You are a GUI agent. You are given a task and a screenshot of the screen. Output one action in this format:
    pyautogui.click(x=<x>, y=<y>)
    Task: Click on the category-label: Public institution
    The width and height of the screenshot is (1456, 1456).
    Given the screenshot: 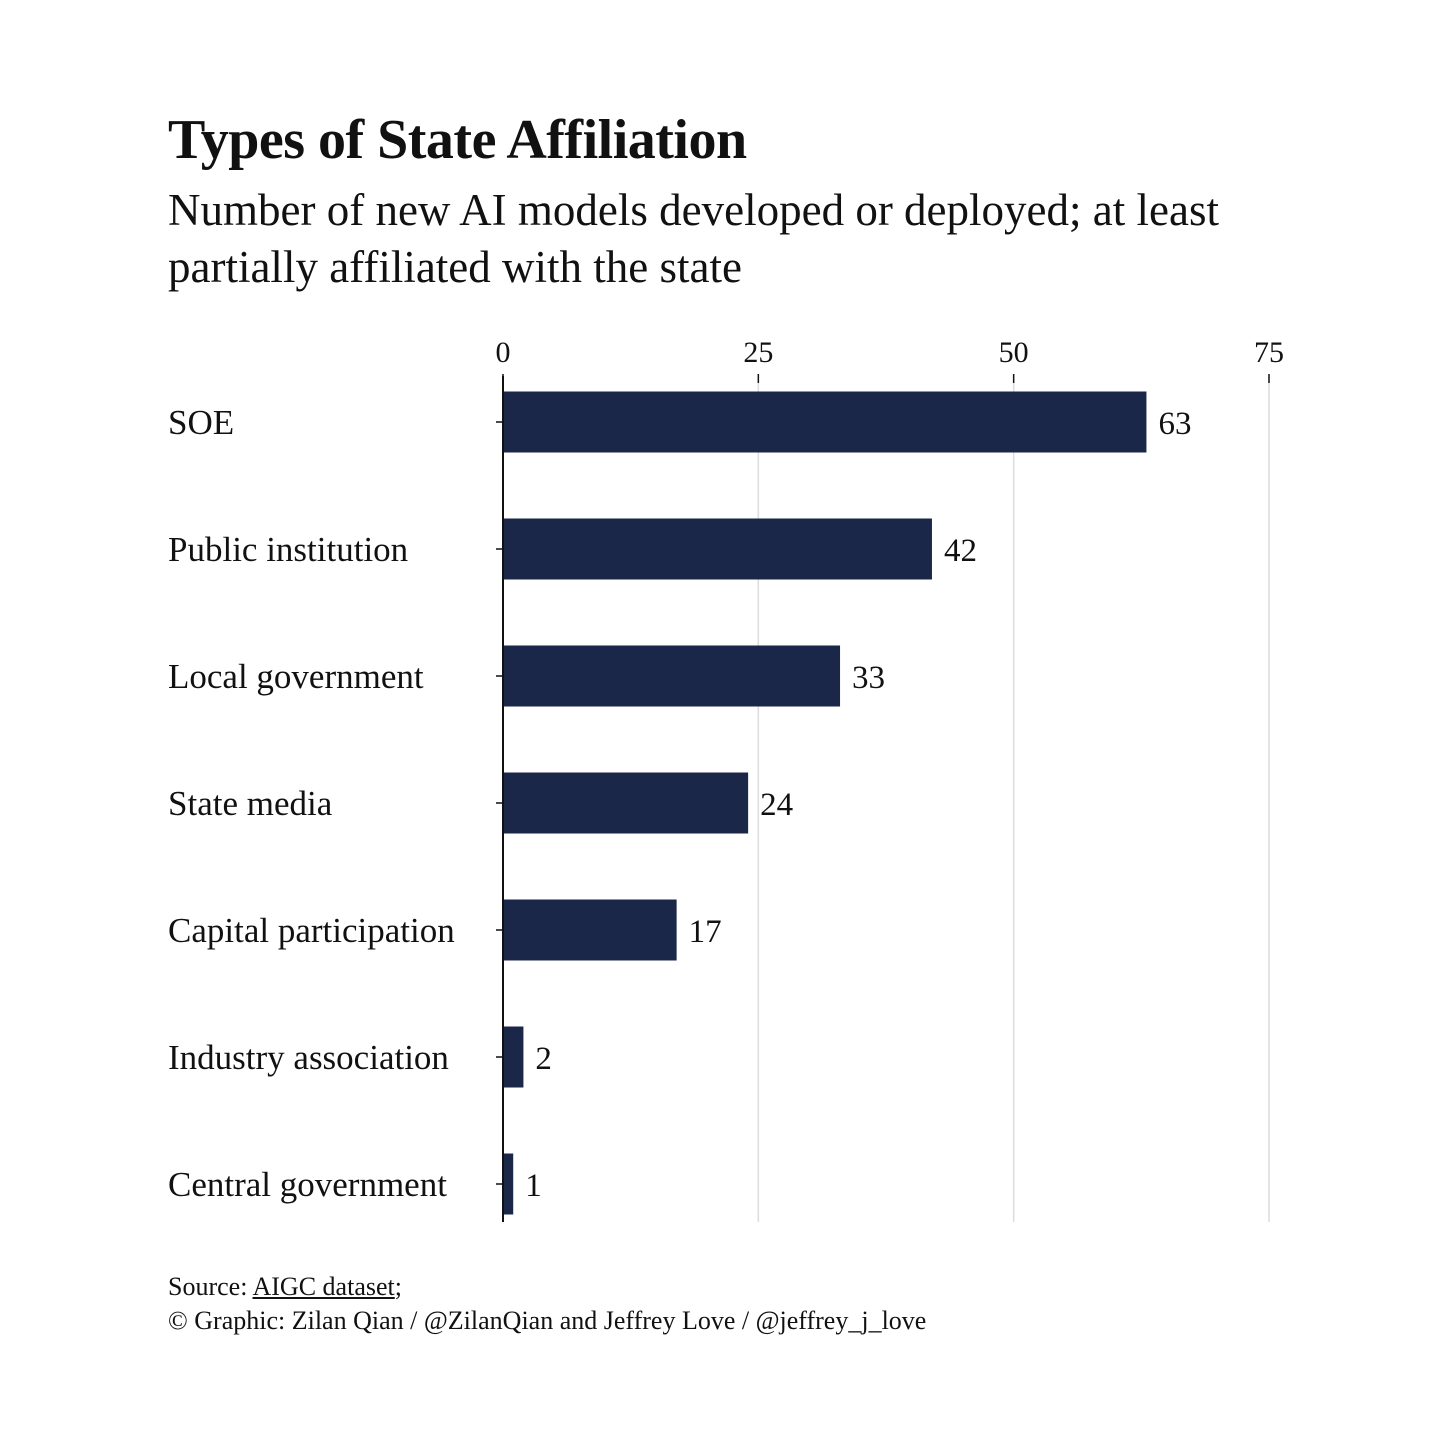 What is the action you would take?
    pyautogui.click(x=288, y=549)
    